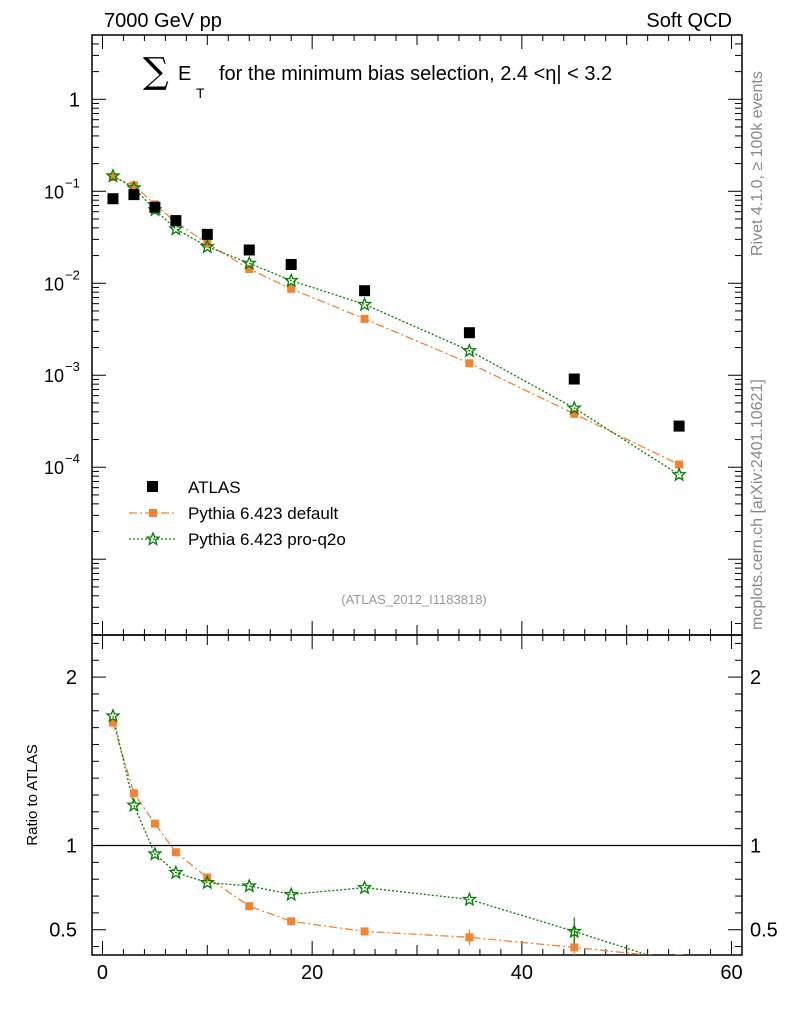 The height and width of the screenshot is (1024, 786). I want to click on x-tick-label: 0, so click(102, 973).